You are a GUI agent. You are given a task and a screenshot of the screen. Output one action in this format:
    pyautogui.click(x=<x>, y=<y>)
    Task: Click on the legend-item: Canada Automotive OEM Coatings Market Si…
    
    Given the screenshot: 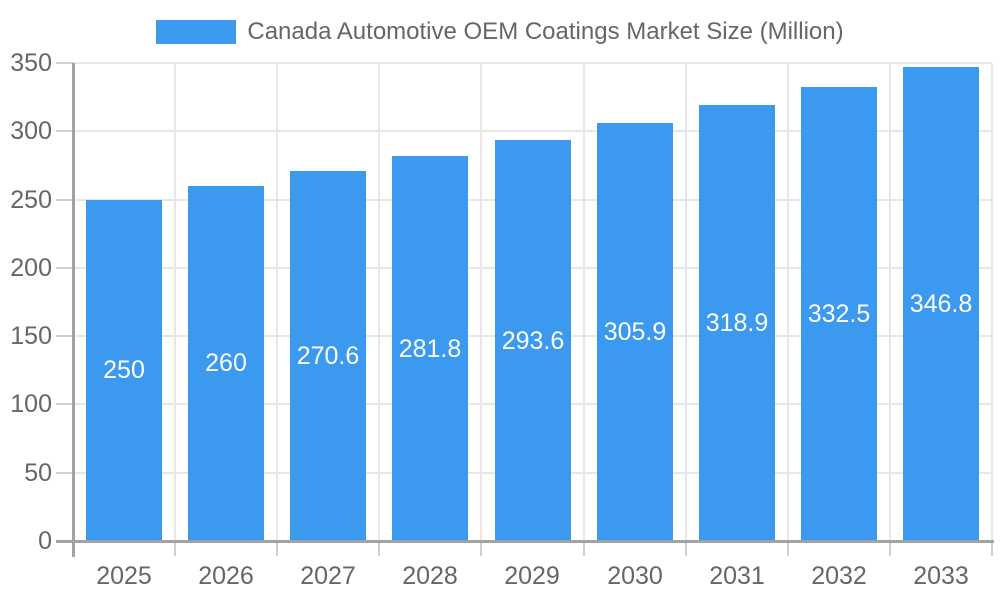 What is the action you would take?
    pyautogui.click(x=500, y=31)
    